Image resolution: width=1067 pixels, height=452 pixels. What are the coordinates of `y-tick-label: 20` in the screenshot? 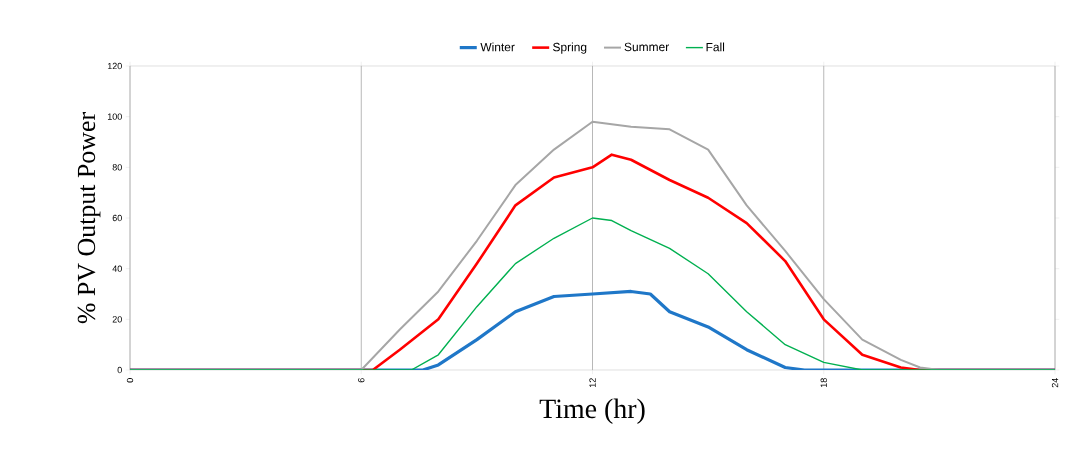 It's located at (117, 319).